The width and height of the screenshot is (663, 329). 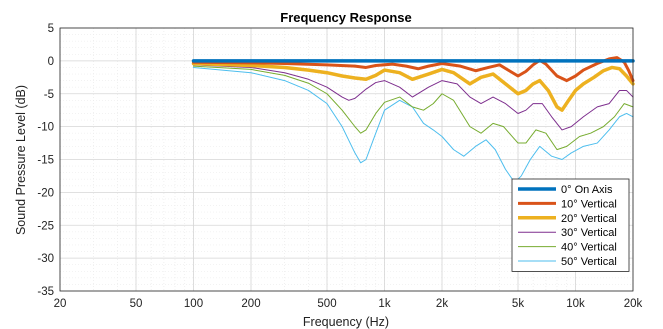 I want to click on x-tick-label: 100, so click(x=193, y=304).